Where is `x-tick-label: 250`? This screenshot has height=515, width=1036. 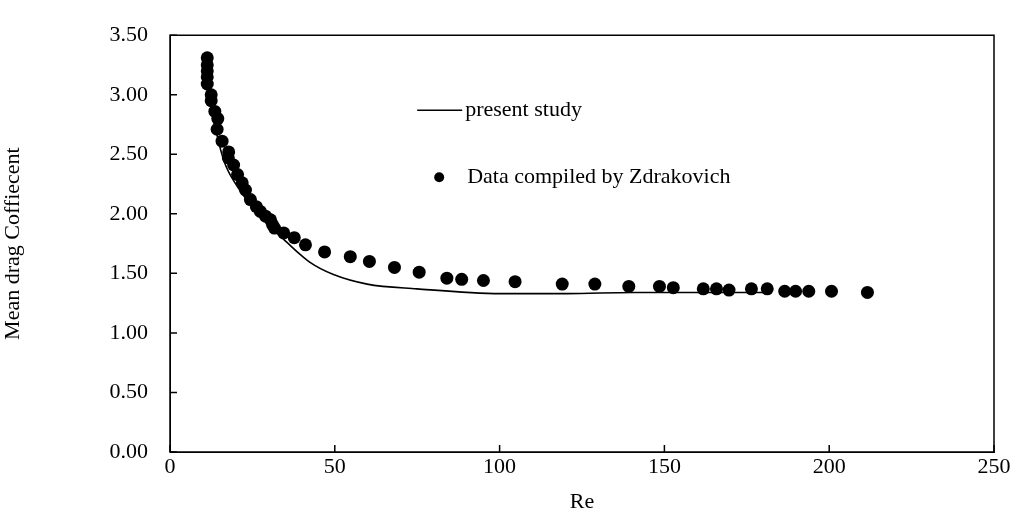 x-tick-label: 250 is located at coordinates (994, 465).